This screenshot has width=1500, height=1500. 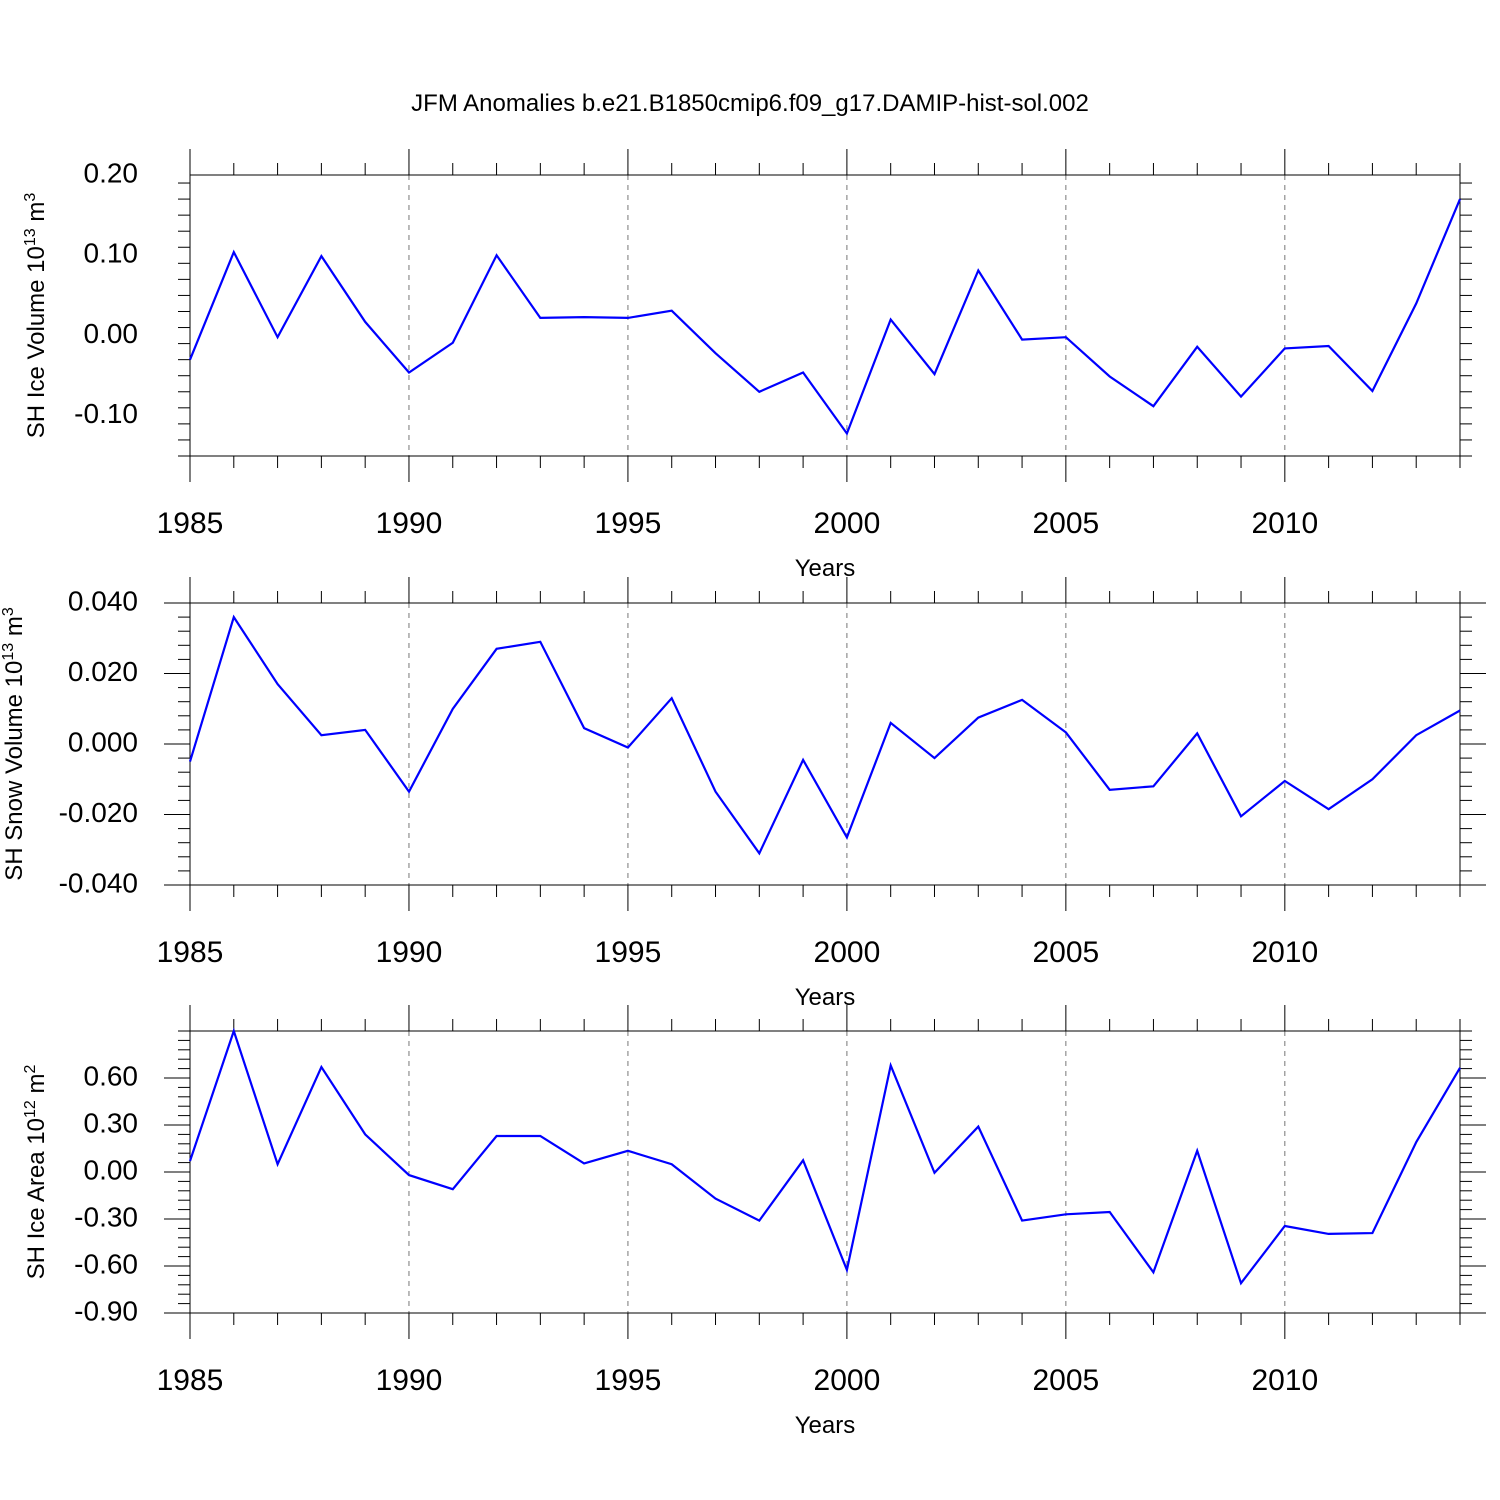 I want to click on y-tick-label: -0.30, so click(x=106, y=1216).